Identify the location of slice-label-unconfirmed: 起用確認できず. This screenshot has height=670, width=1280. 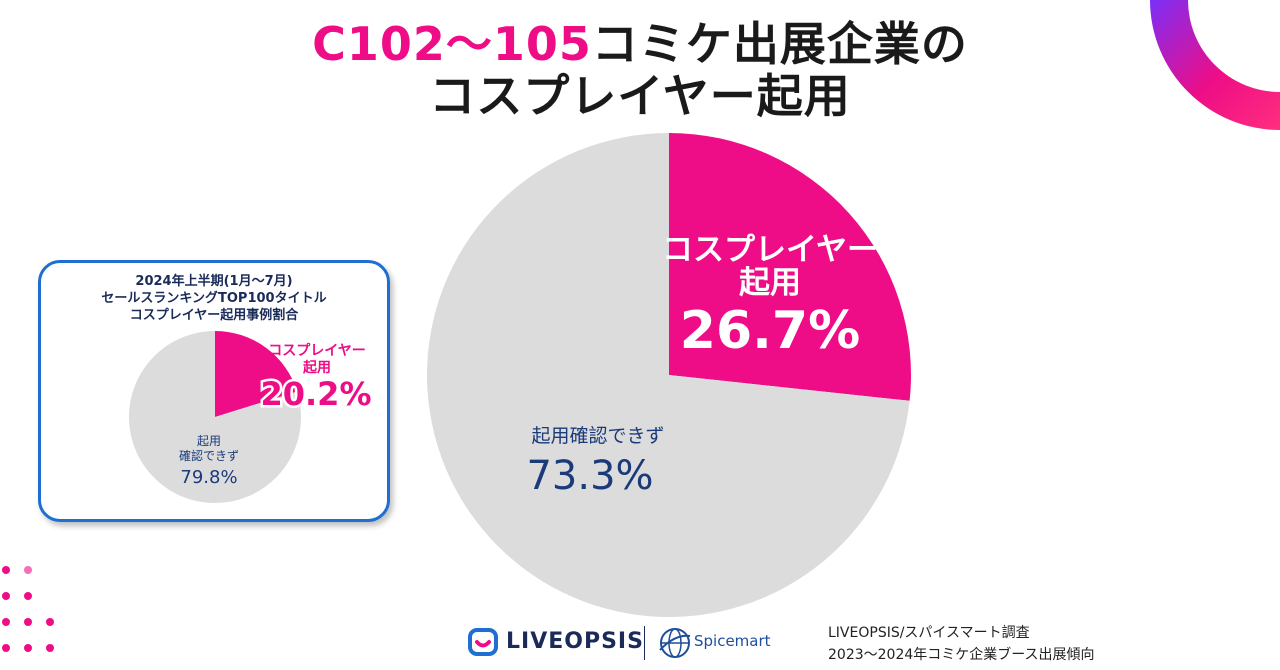
(597, 436).